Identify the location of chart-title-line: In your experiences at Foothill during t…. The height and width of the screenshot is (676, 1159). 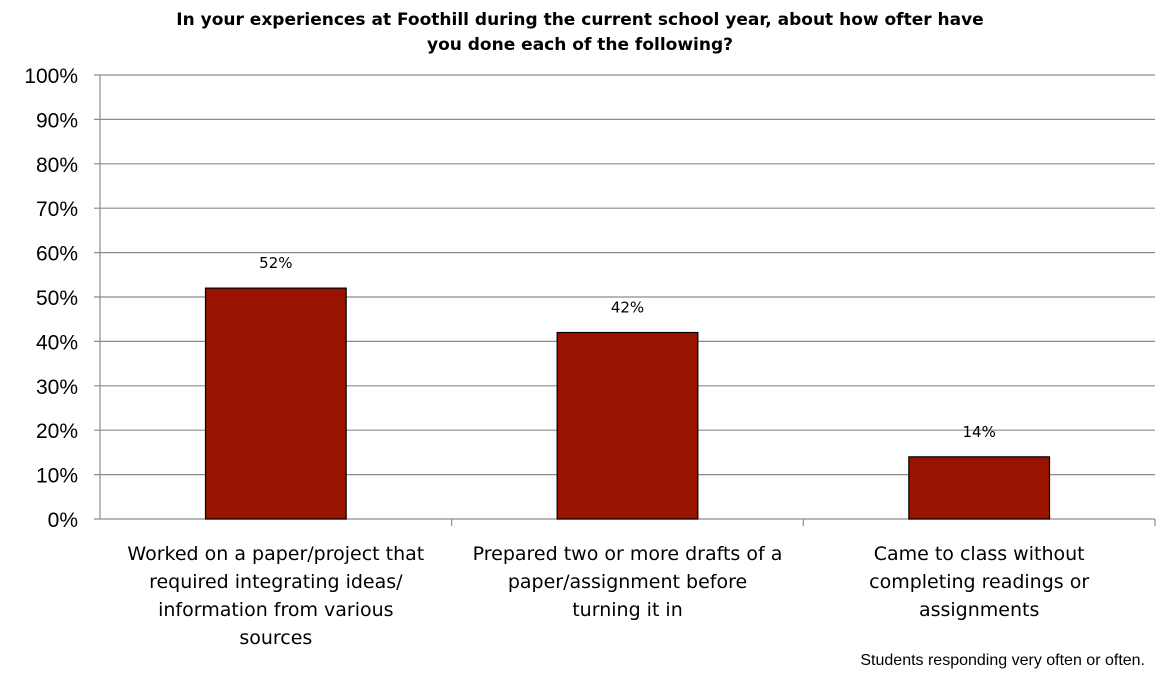
(579, 20).